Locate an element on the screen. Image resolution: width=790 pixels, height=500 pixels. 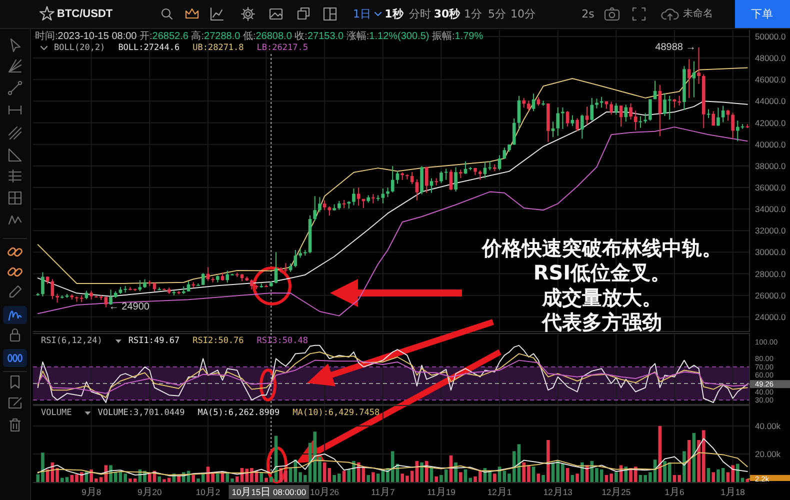
text: 1分 is located at coordinates (473, 14).